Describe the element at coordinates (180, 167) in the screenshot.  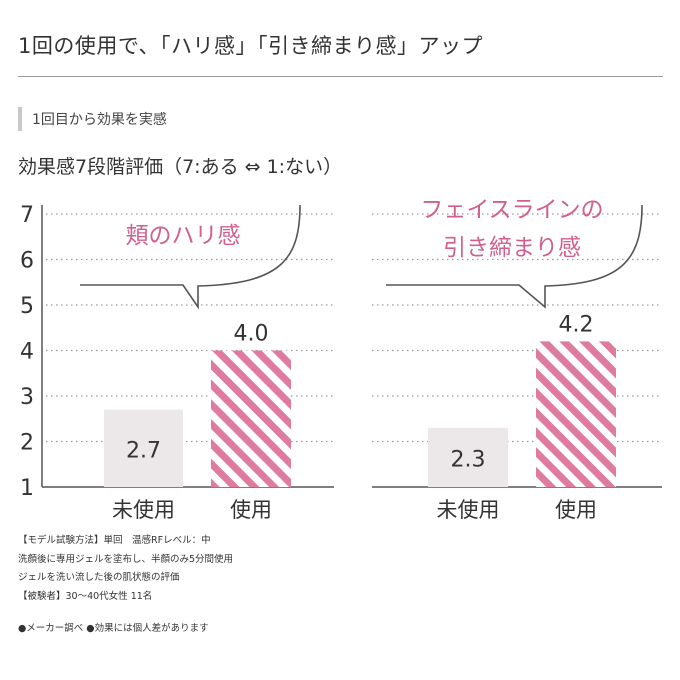
I see `scale-label: 効果感7段階評価（7:ある ⇔ 1:ない）` at that location.